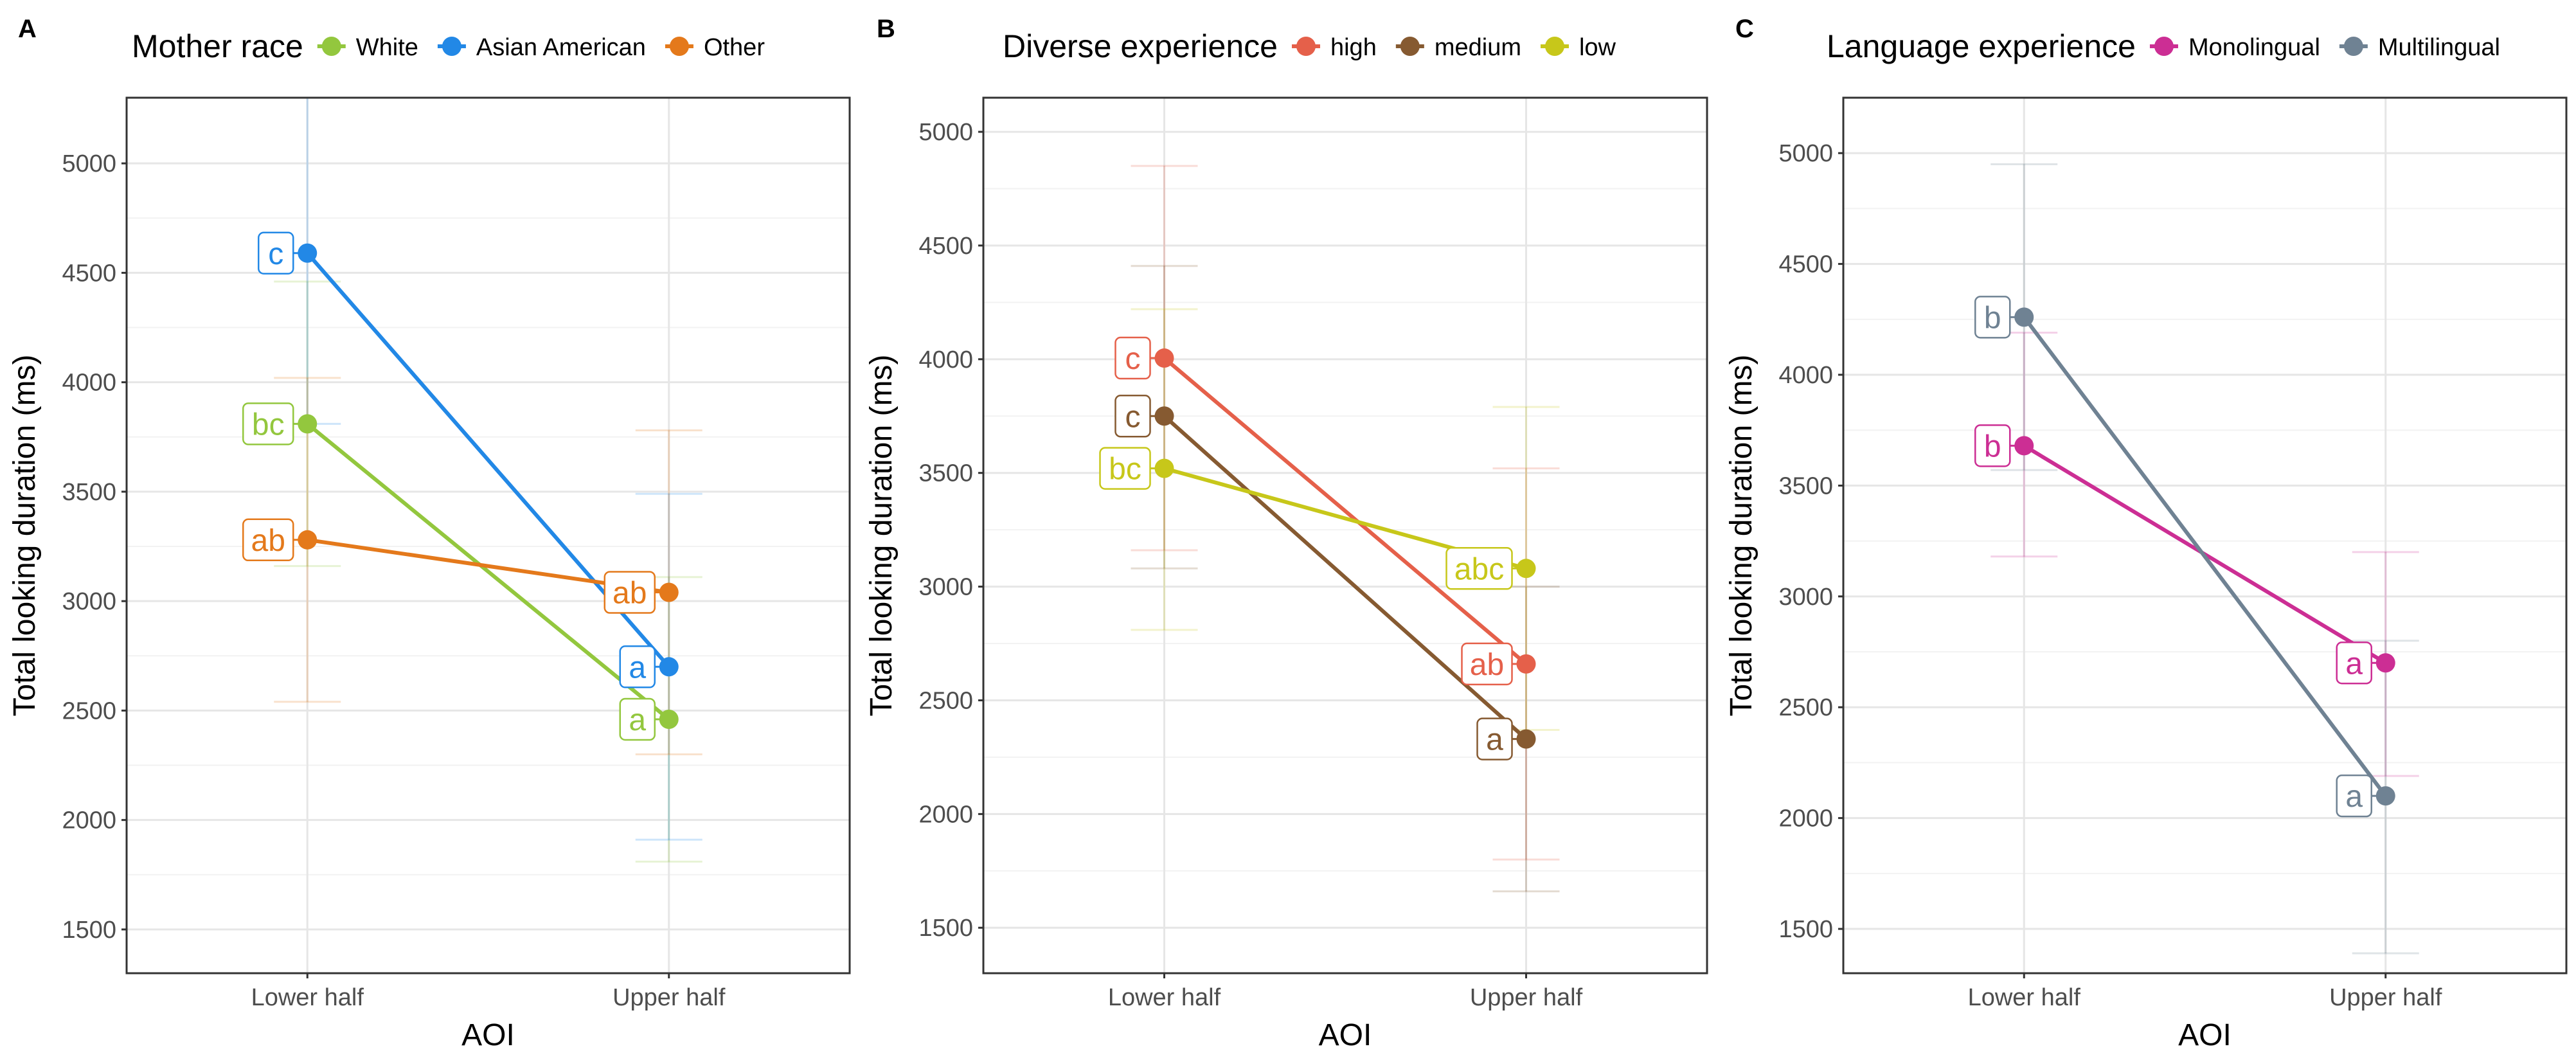 The image size is (2576, 1060). What do you see at coordinates (27, 29) in the screenshot?
I see `panel-label: A` at bounding box center [27, 29].